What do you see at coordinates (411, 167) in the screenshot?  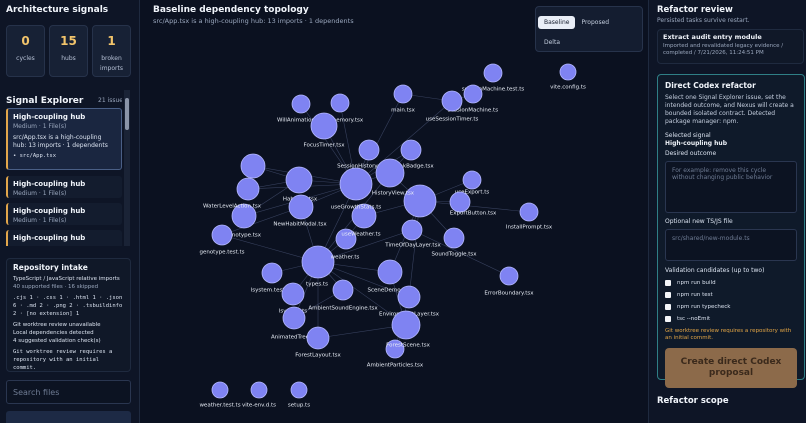 I see `node-label: StreakBadge.tsx` at bounding box center [411, 167].